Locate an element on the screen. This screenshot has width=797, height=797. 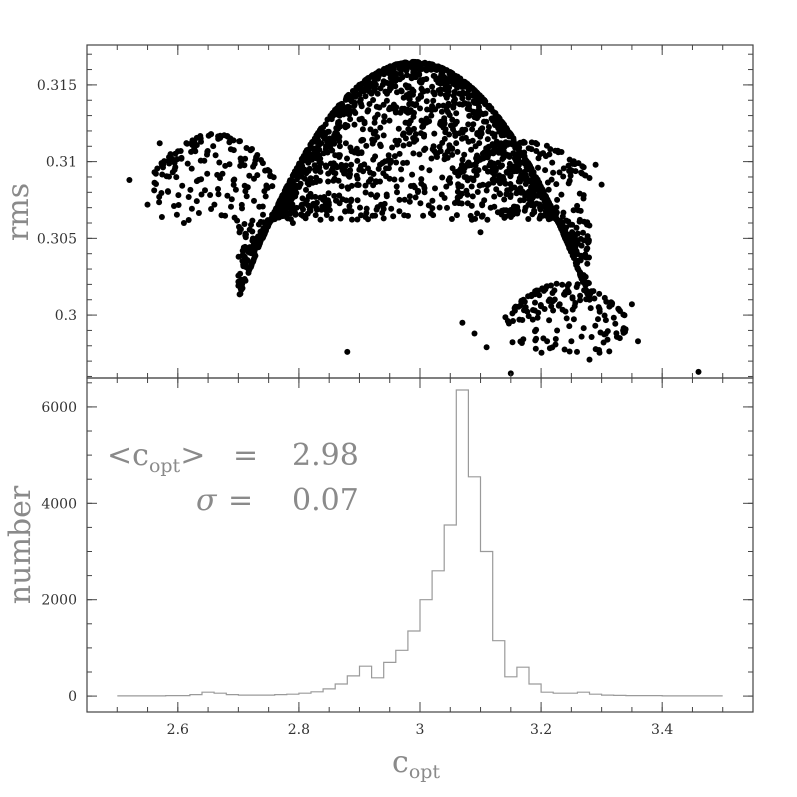
scatter-y-axis-label: rms is located at coordinates (18, 212).